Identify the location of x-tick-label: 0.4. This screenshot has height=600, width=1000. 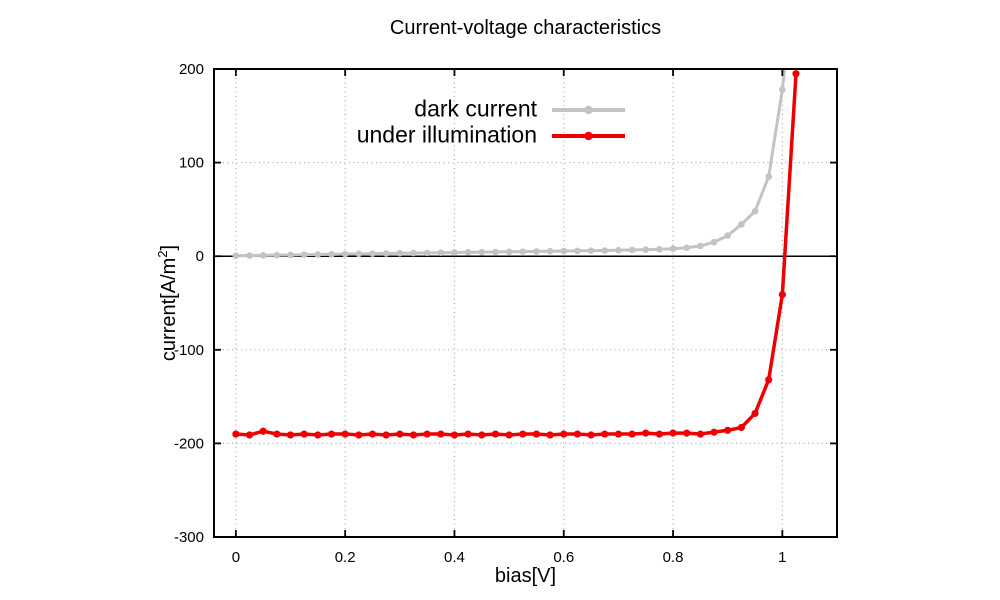
(454, 557).